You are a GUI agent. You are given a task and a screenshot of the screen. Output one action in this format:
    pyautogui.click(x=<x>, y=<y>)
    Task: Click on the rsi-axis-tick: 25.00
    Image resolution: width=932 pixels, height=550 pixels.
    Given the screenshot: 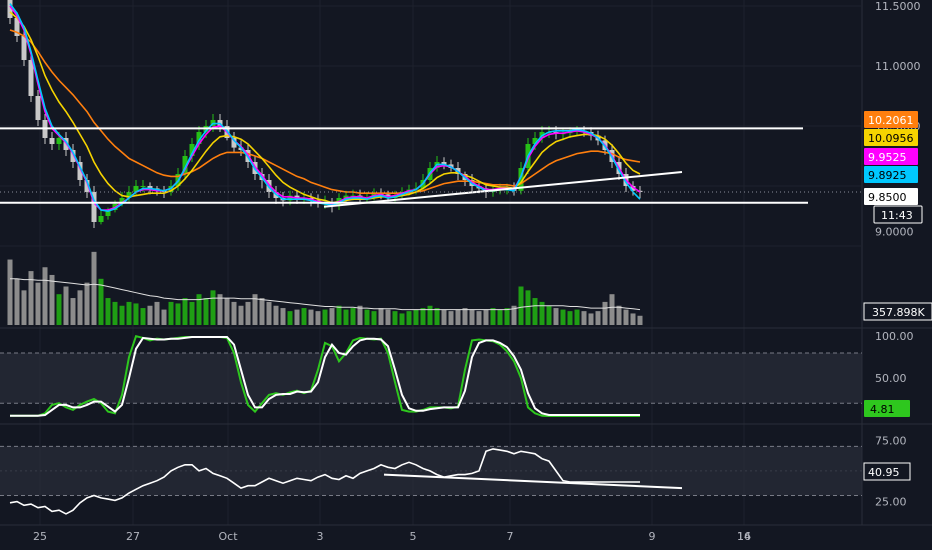 What is the action you would take?
    pyautogui.click(x=891, y=502)
    